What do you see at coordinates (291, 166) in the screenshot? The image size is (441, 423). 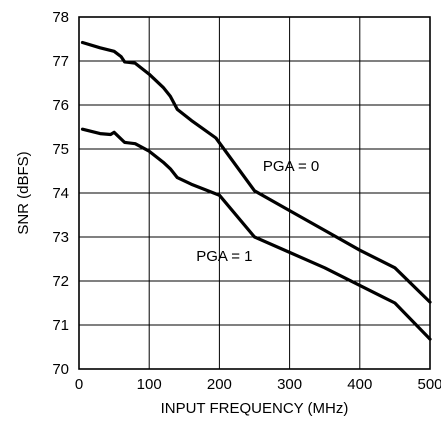 I see `annotation-pga-0: PGA = 0` at bounding box center [291, 166].